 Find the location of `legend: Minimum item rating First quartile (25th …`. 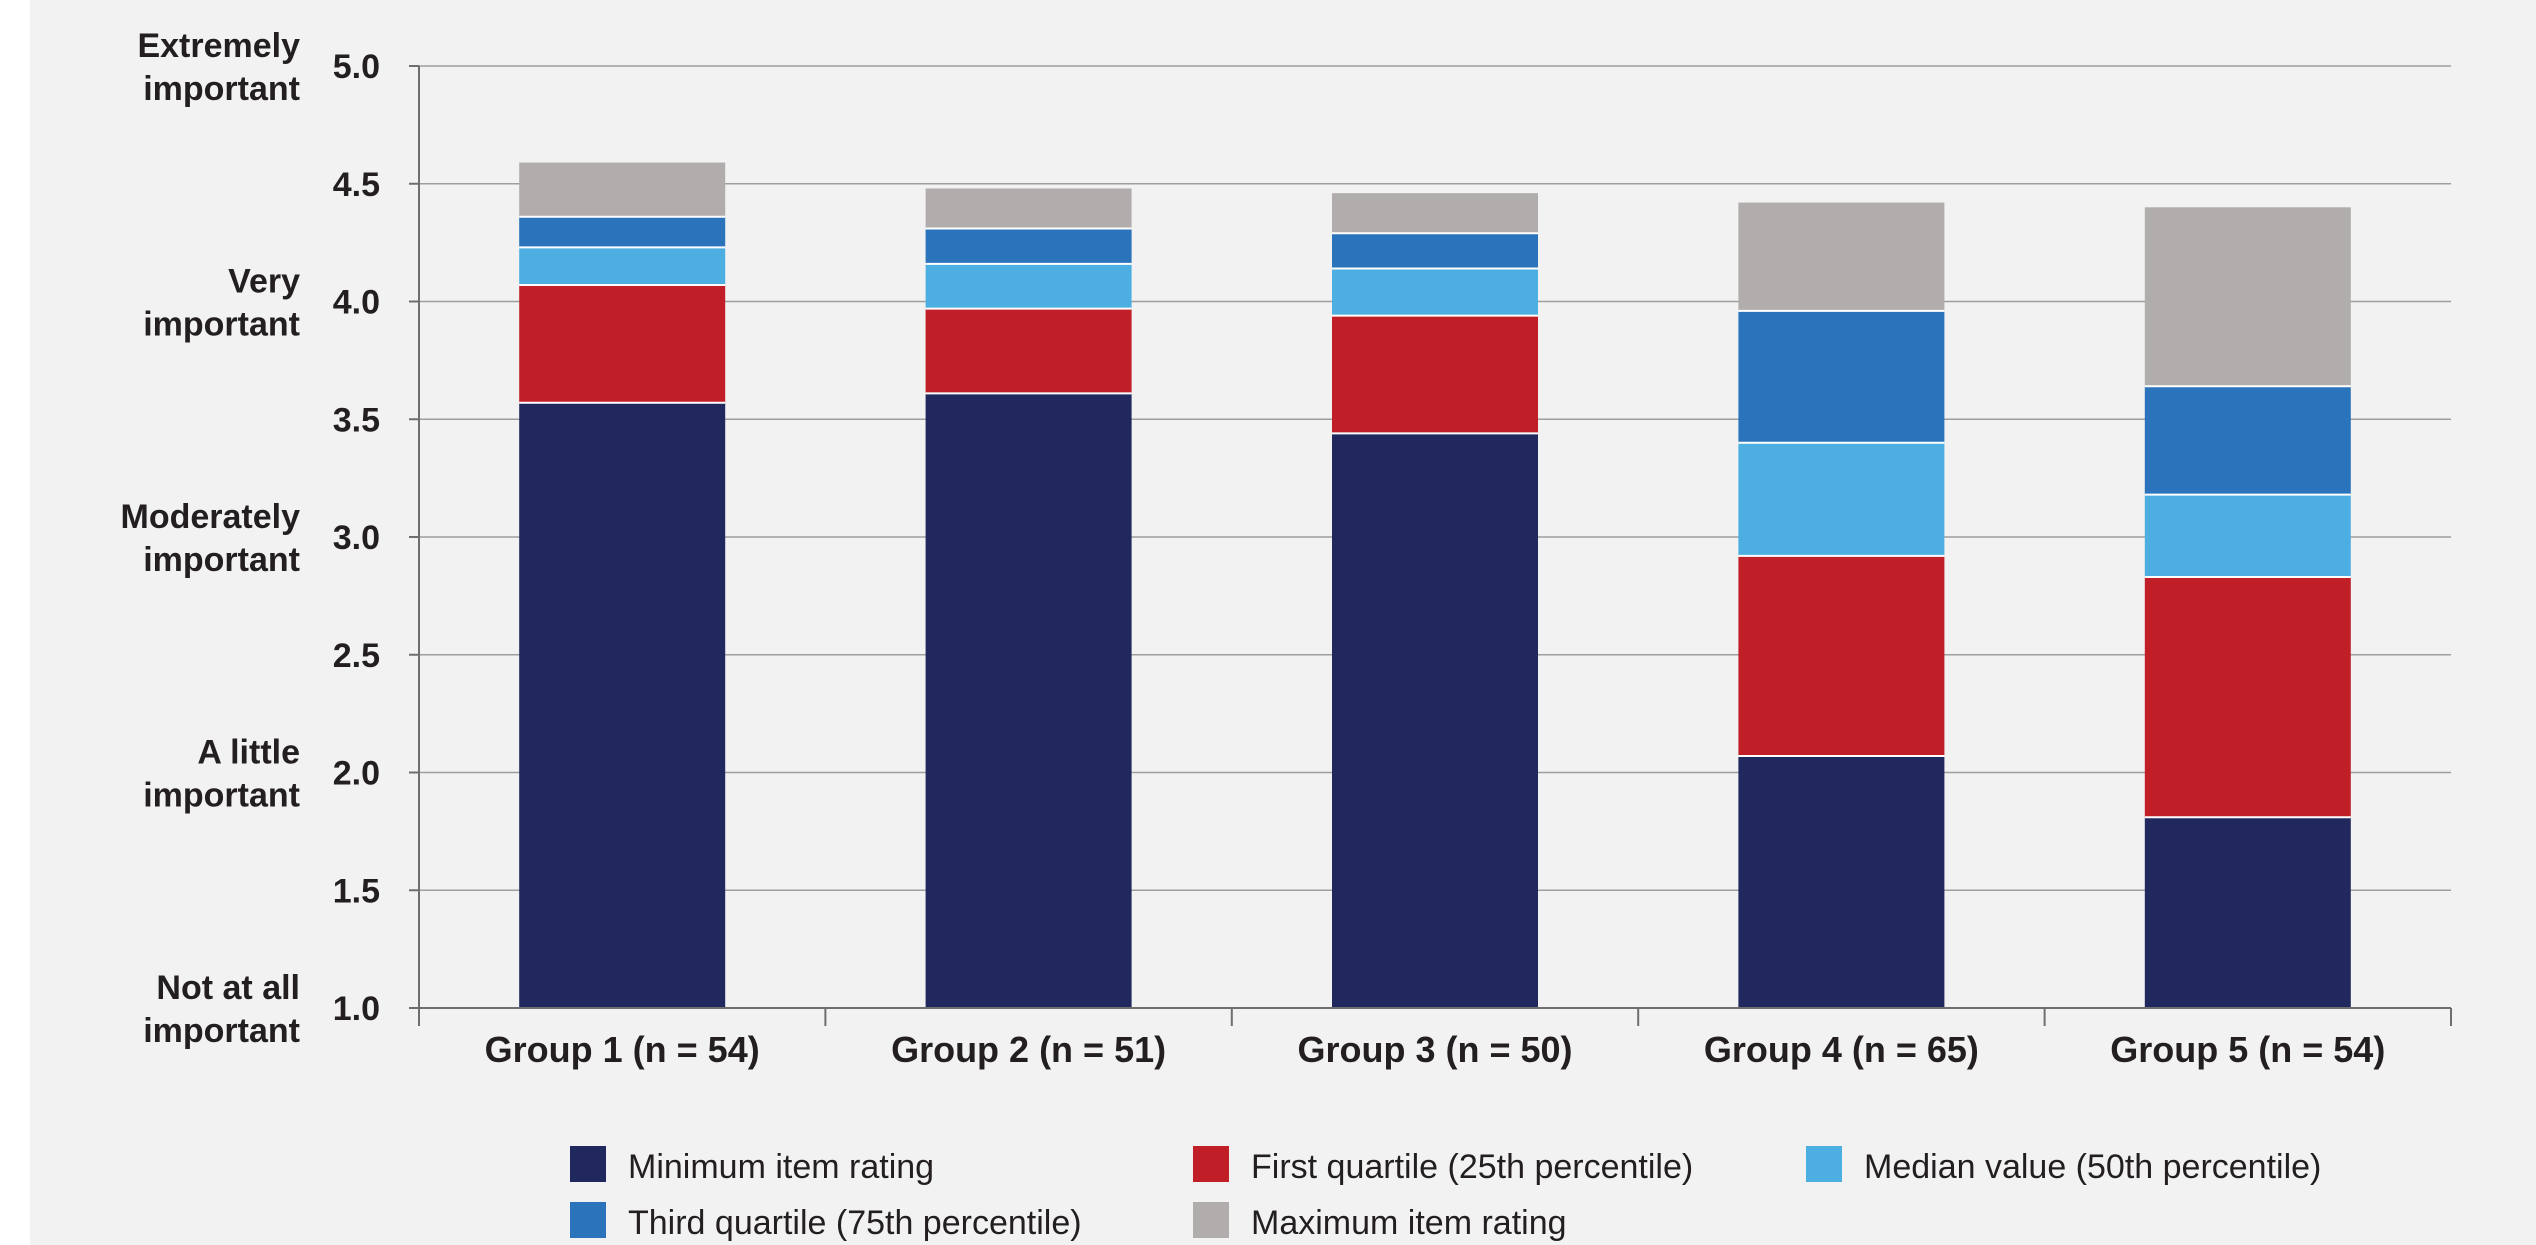

legend: Minimum item rating First quartile (25th … is located at coordinates (1445, 1194).